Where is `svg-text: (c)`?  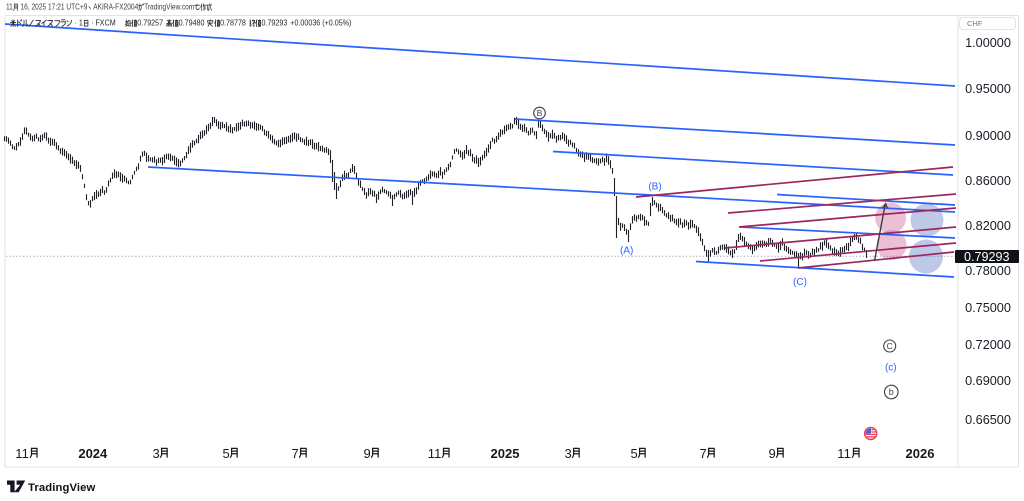
svg-text: (c) is located at coordinates (891, 367).